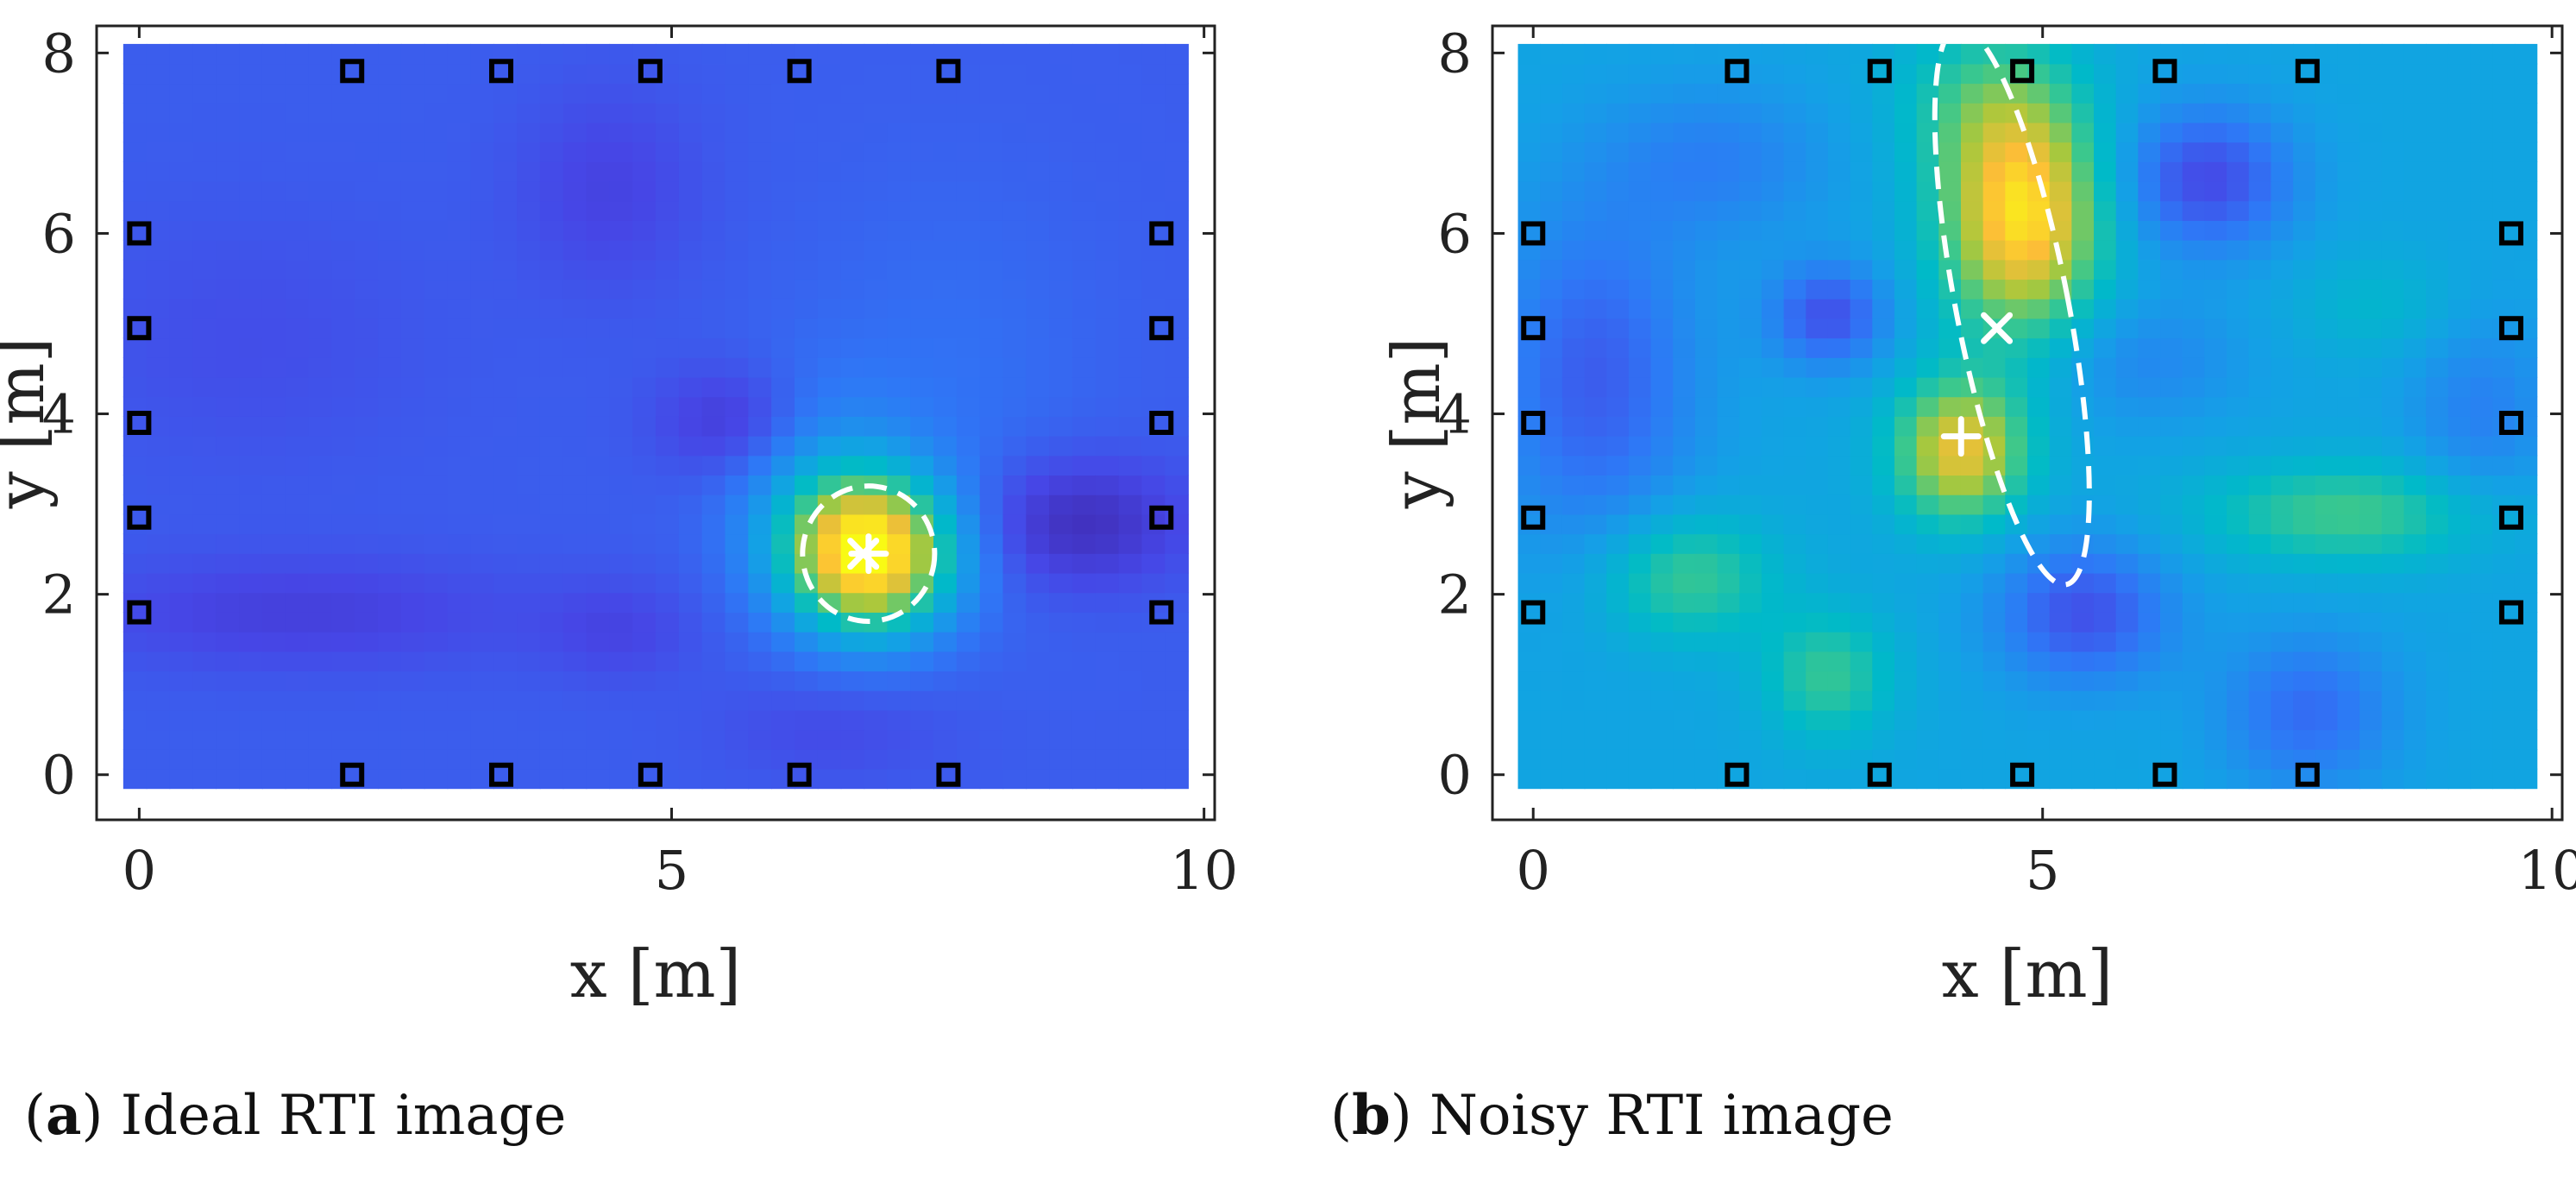  Describe the element at coordinates (1997, 328) in the screenshot. I see `true-marker-stroke` at that location.